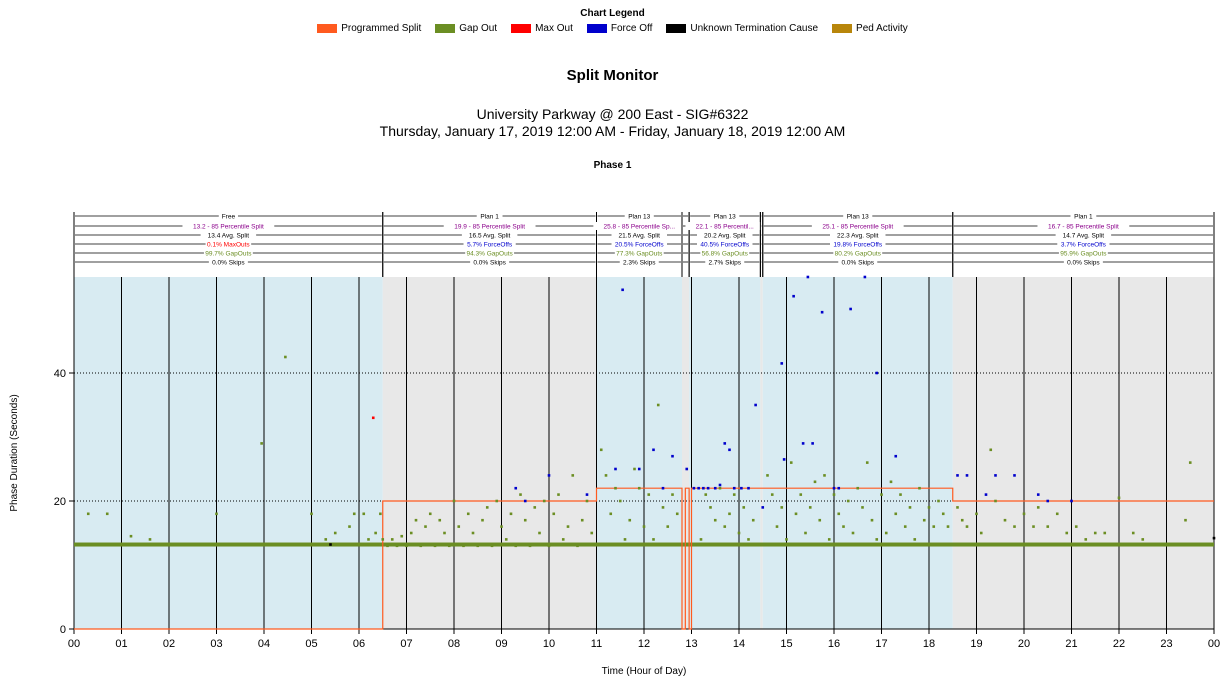  What do you see at coordinates (612, 165) in the screenshot?
I see `phase-label: Phase 1` at bounding box center [612, 165].